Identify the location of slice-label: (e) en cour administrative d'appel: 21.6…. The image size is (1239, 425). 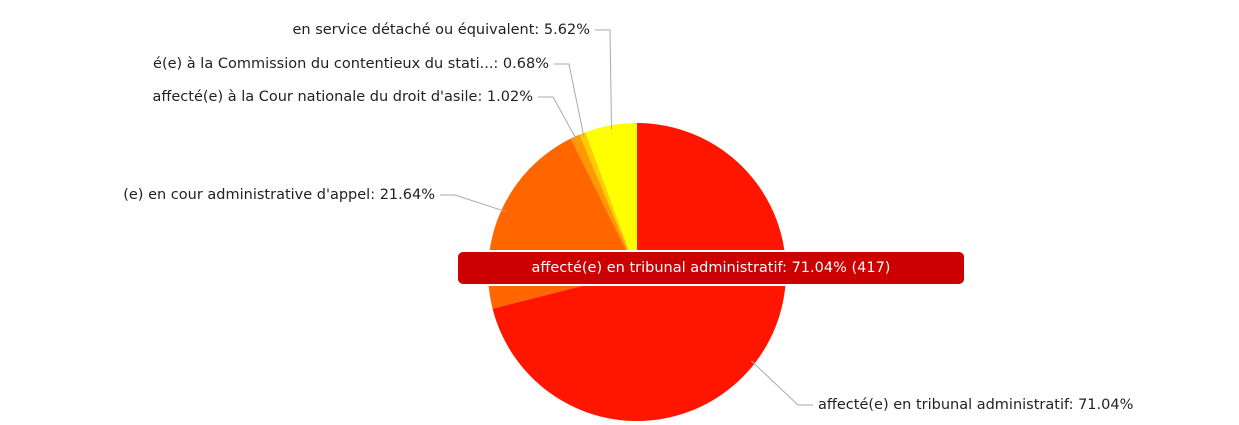
(279, 195).